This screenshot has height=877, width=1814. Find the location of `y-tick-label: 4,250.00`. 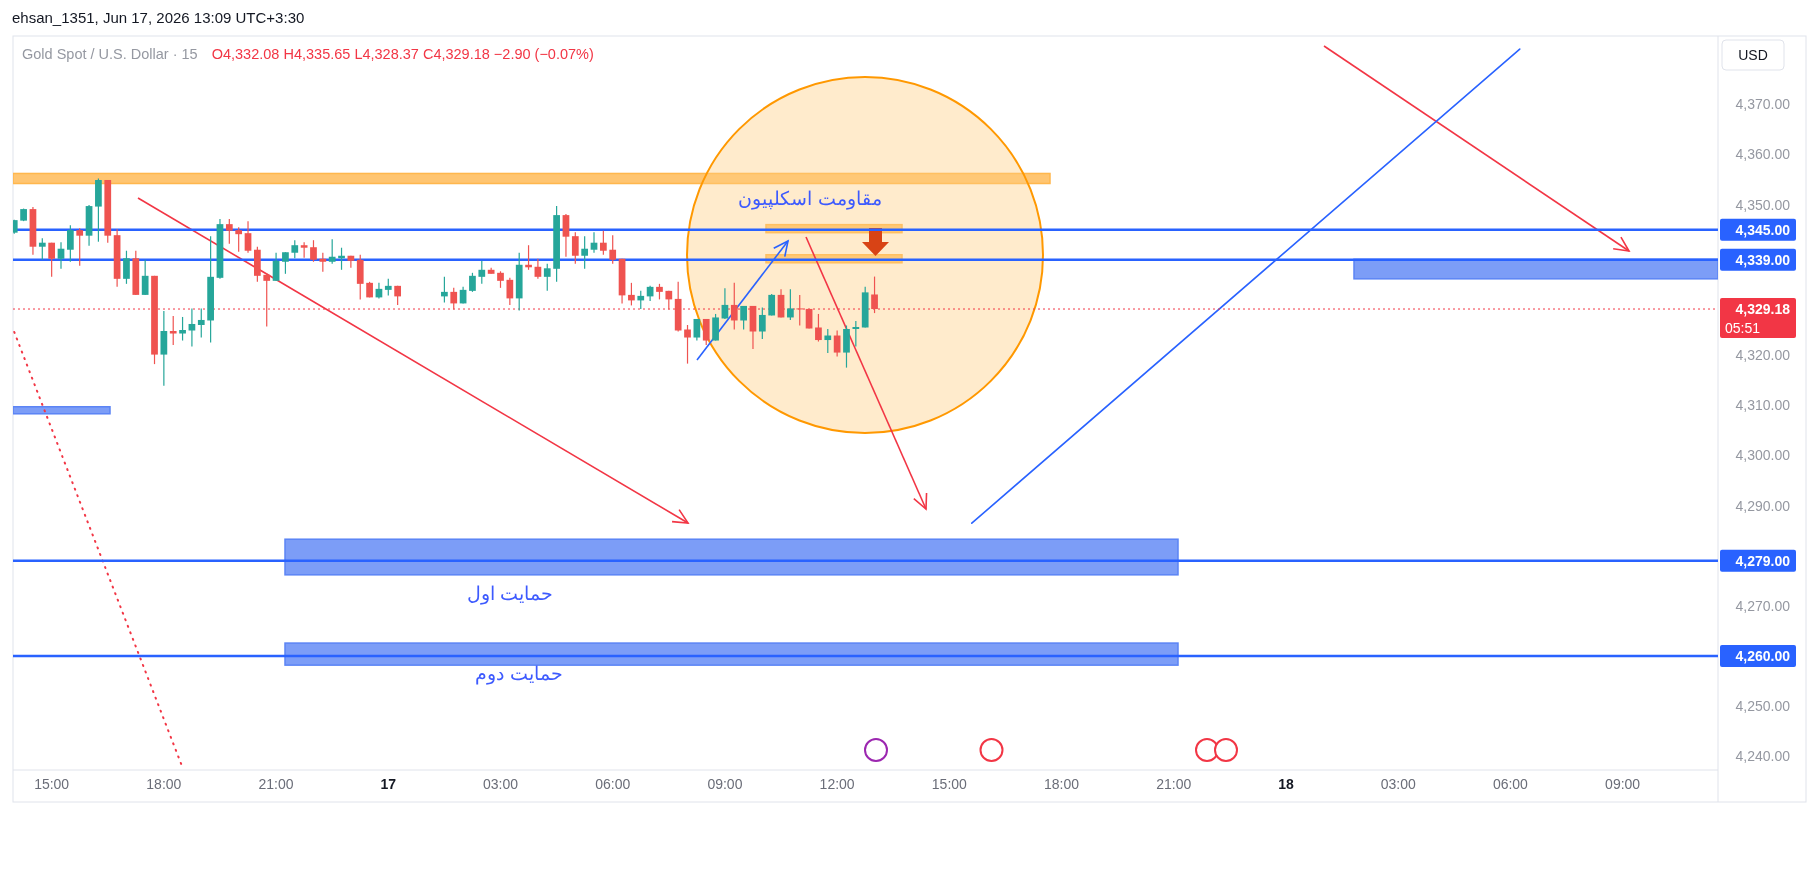

y-tick-label: 4,250.00 is located at coordinates (1763, 706).